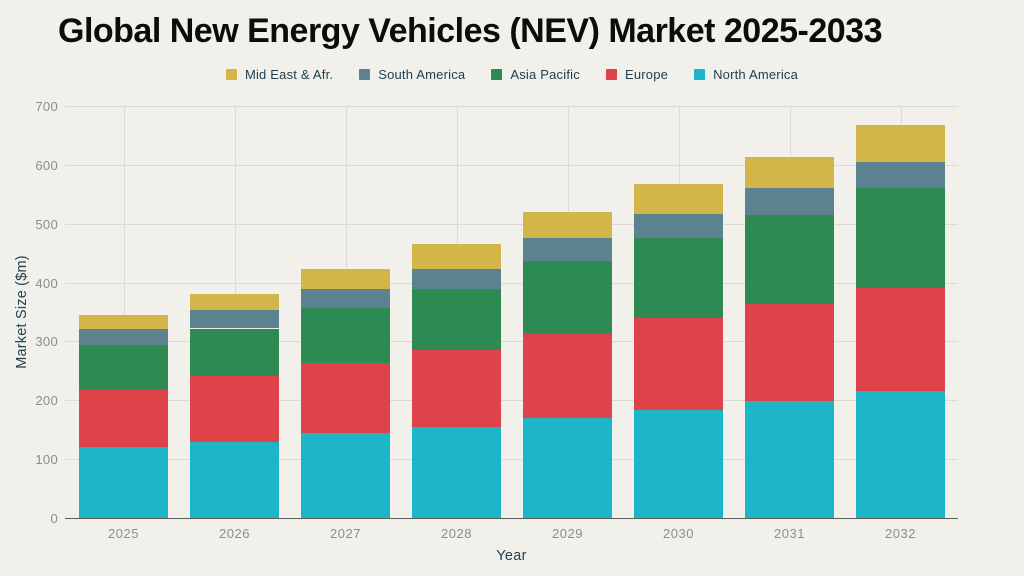 This screenshot has height=576, width=1024. Describe the element at coordinates (22, 312) in the screenshot. I see `y-axis-title: Market Size ($m)` at that location.